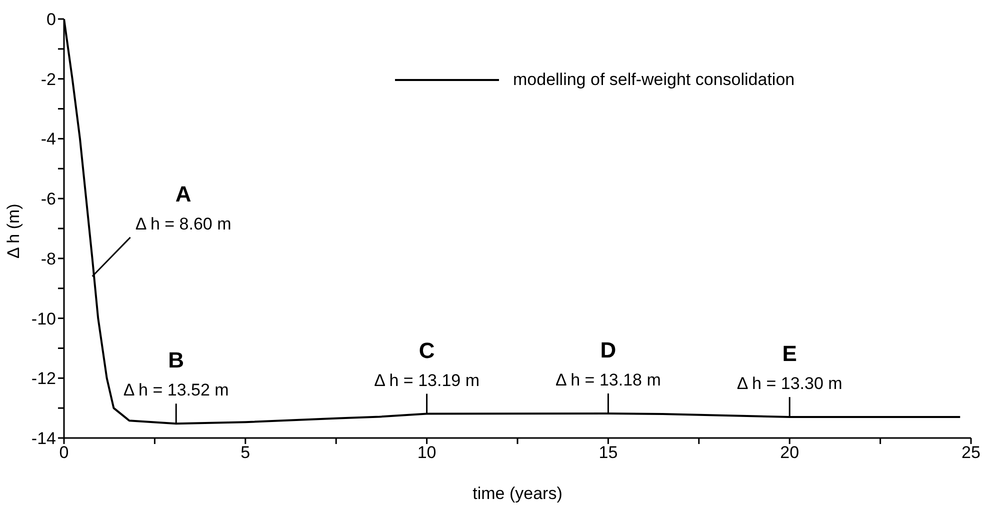  Describe the element at coordinates (48, 139) in the screenshot. I see `y-tick-label: -4` at that location.